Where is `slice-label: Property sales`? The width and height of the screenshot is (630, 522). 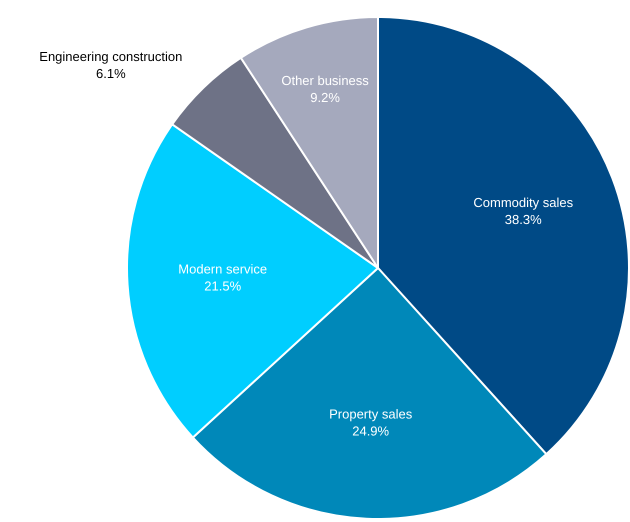
slice-label: Property sales is located at coordinates (371, 414).